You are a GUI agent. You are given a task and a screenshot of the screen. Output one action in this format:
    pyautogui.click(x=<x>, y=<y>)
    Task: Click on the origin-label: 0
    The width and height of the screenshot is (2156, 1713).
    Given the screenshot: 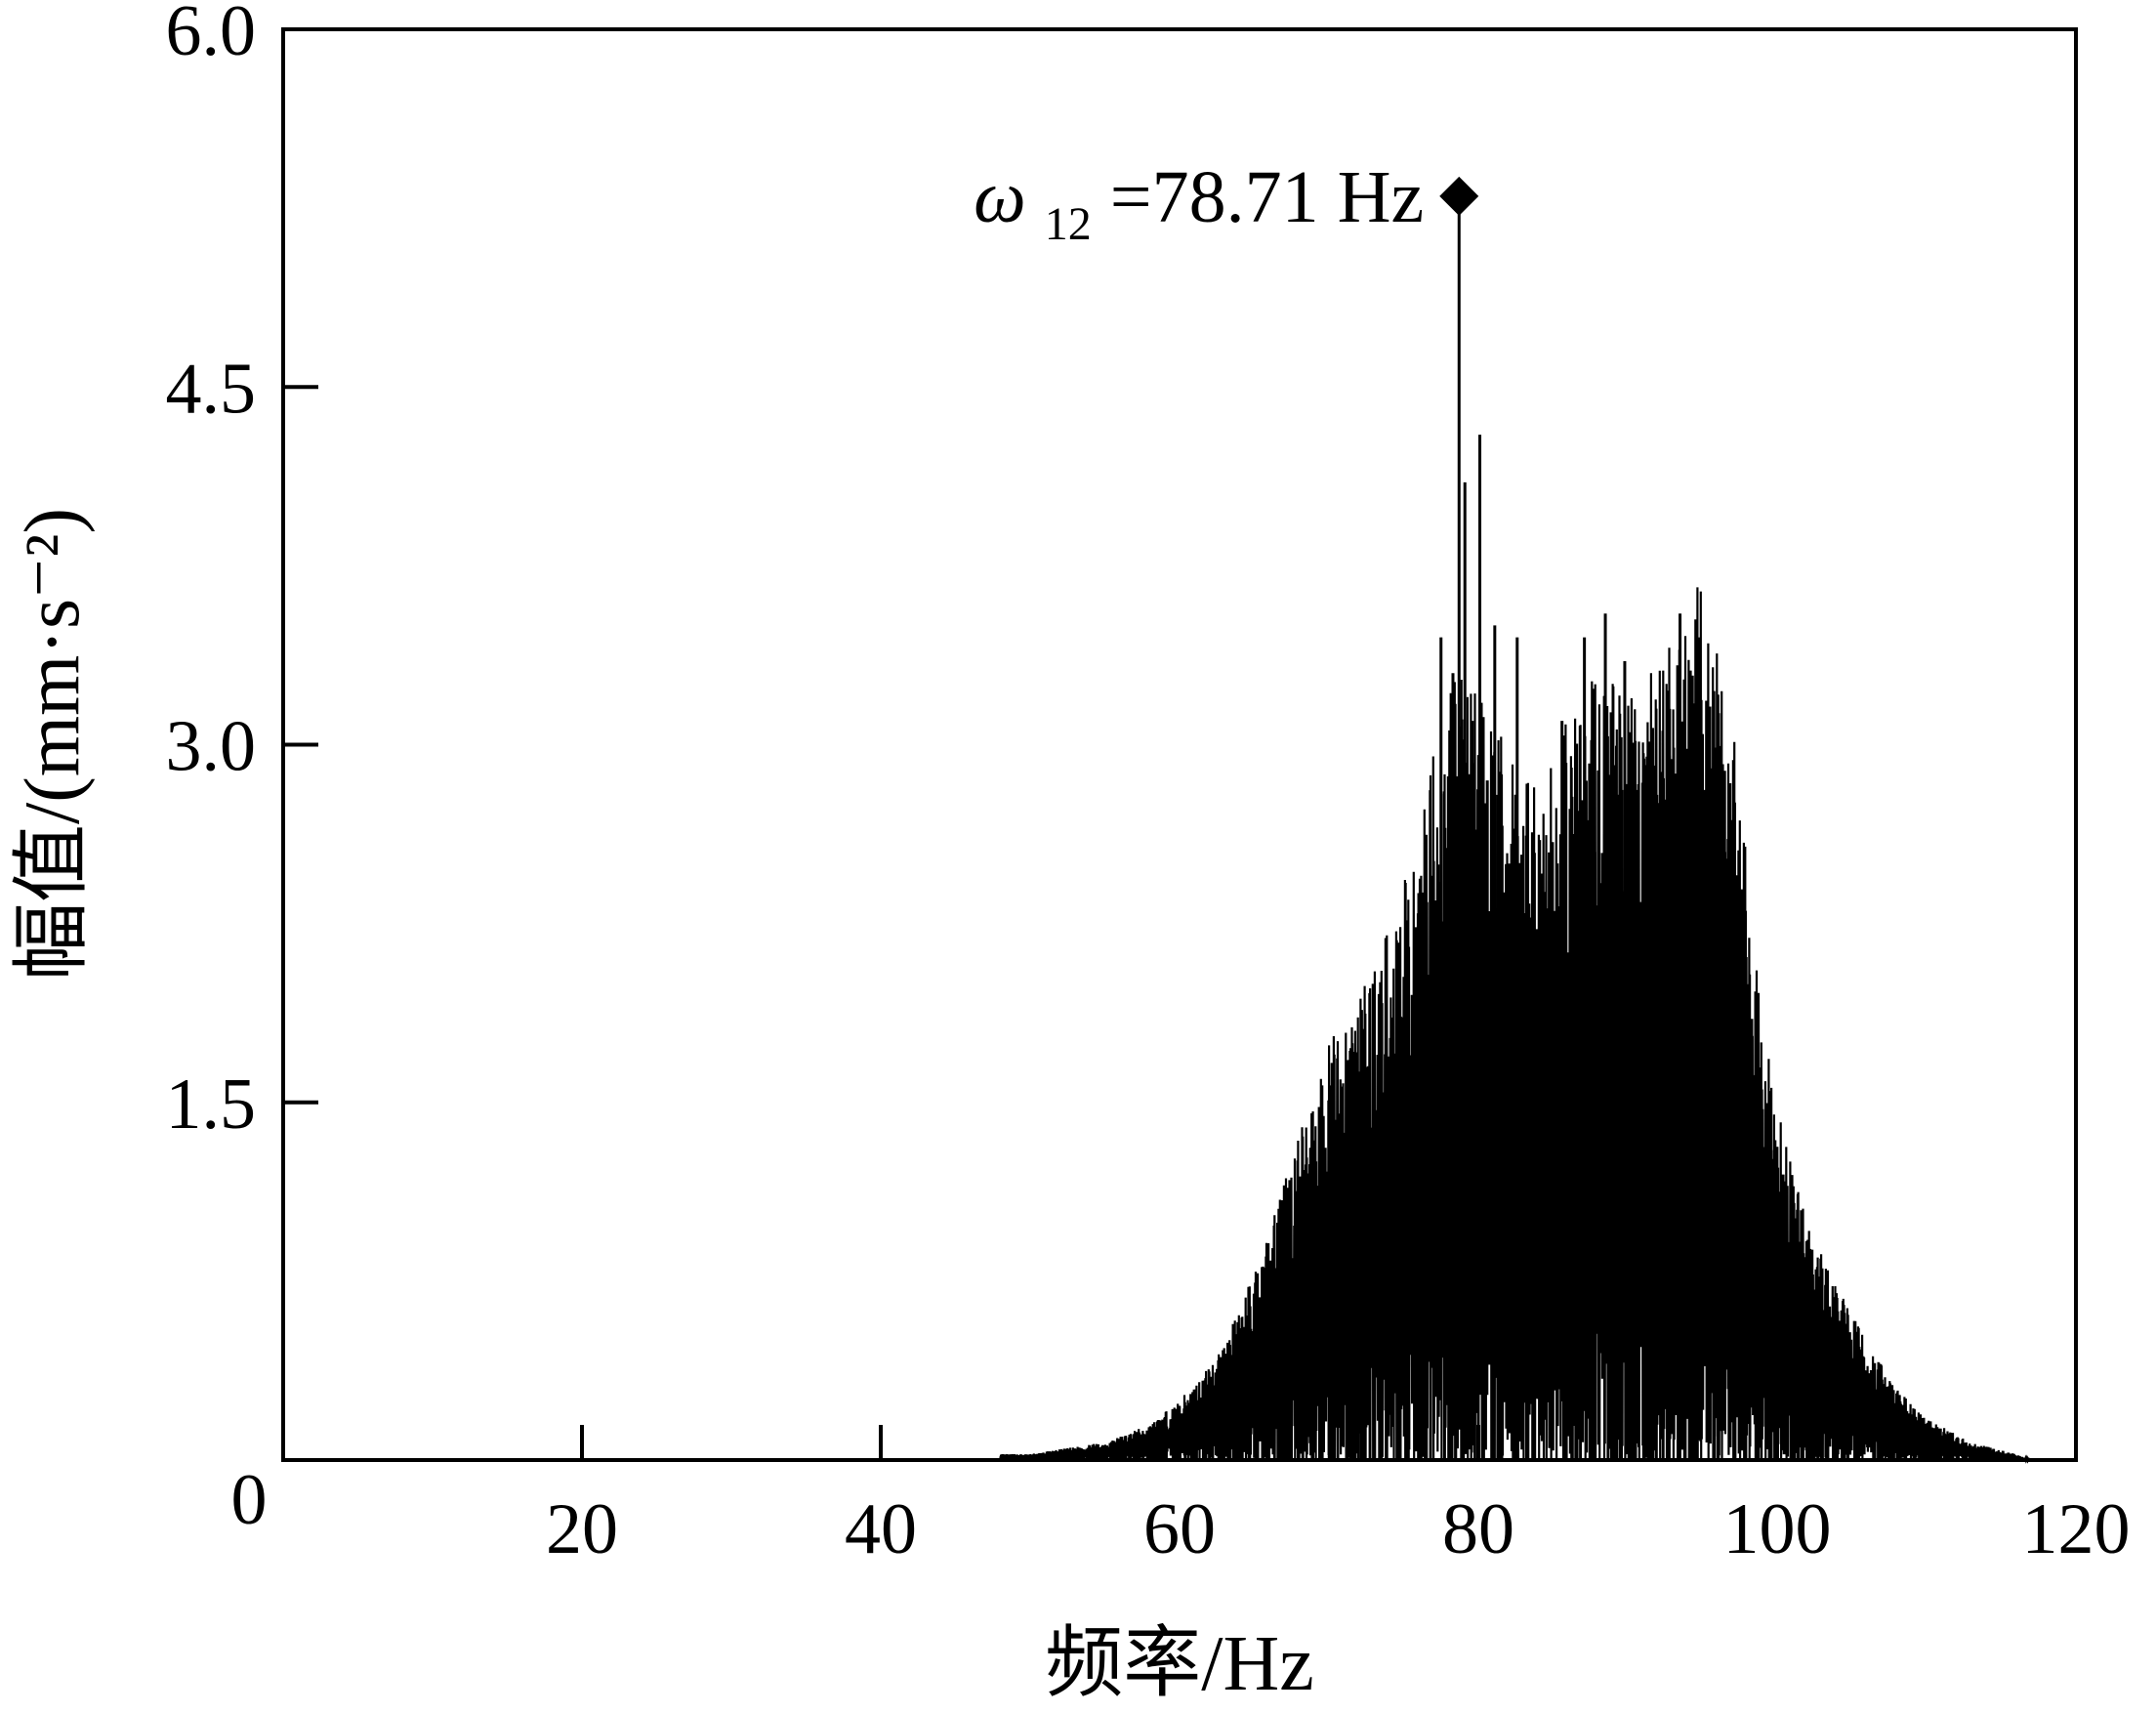 What is the action you would take?
    pyautogui.click(x=249, y=1500)
    